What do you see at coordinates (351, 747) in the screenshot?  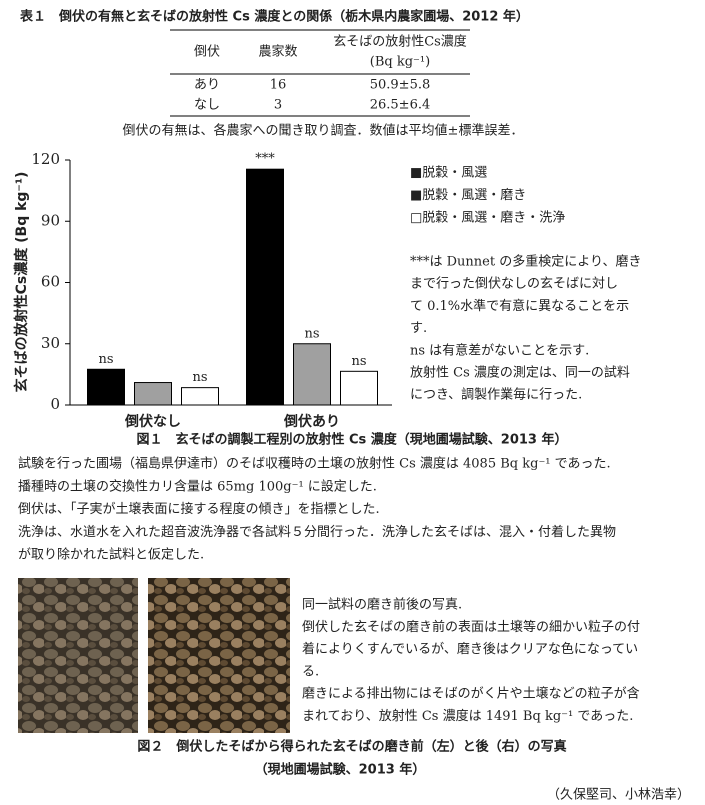 I see `figure-caption: 図２ 倒伏したそばから得られた玄そばの磨き前（左）と後（右）の写真` at bounding box center [351, 747].